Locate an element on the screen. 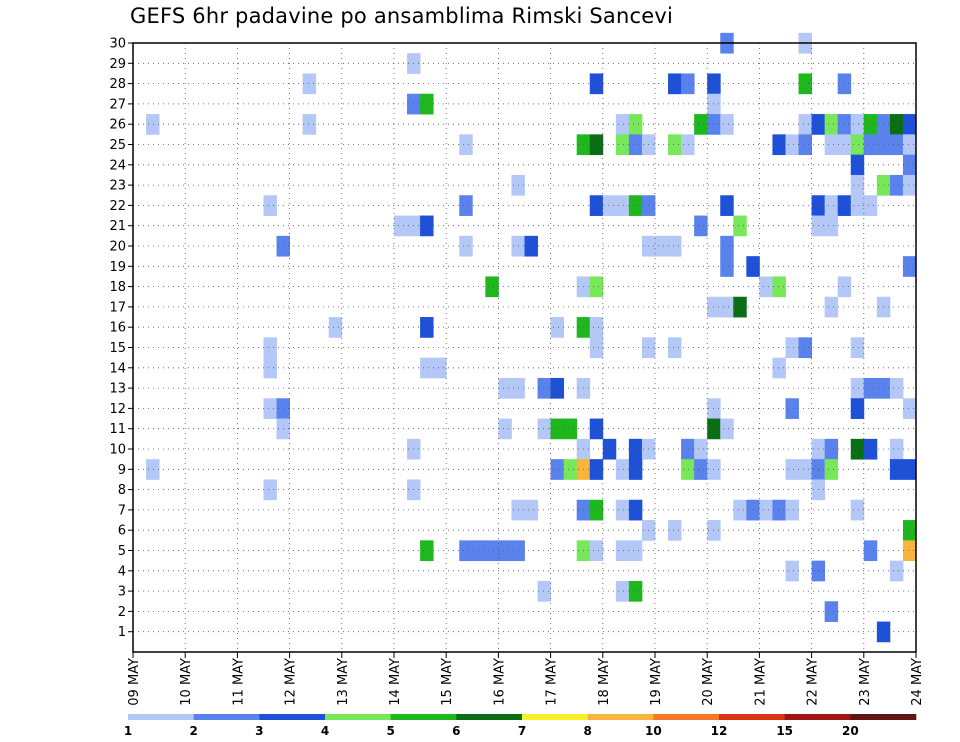 This screenshot has width=960, height=742. y-tick-label: 14 is located at coordinates (117, 368).